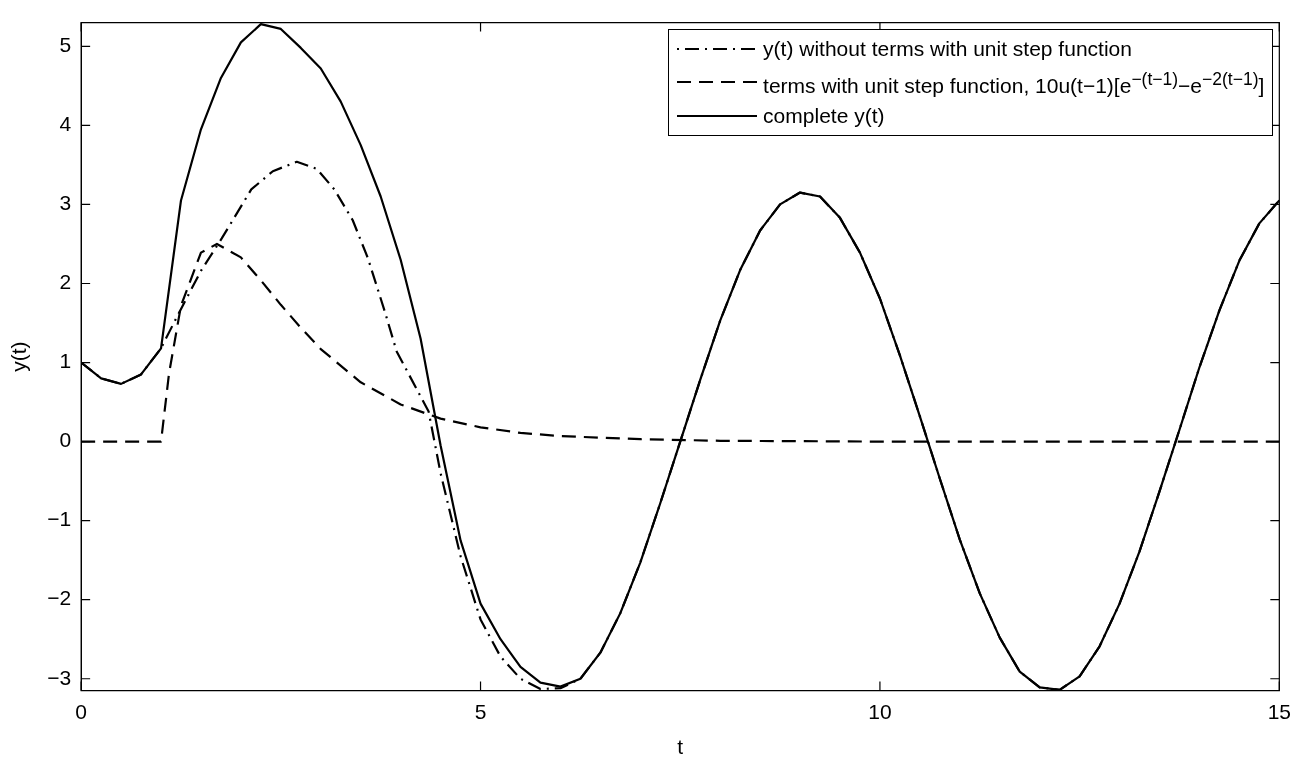 The height and width of the screenshot is (765, 1301). Describe the element at coordinates (65, 282) in the screenshot. I see `y-tick-label: 2` at that location.